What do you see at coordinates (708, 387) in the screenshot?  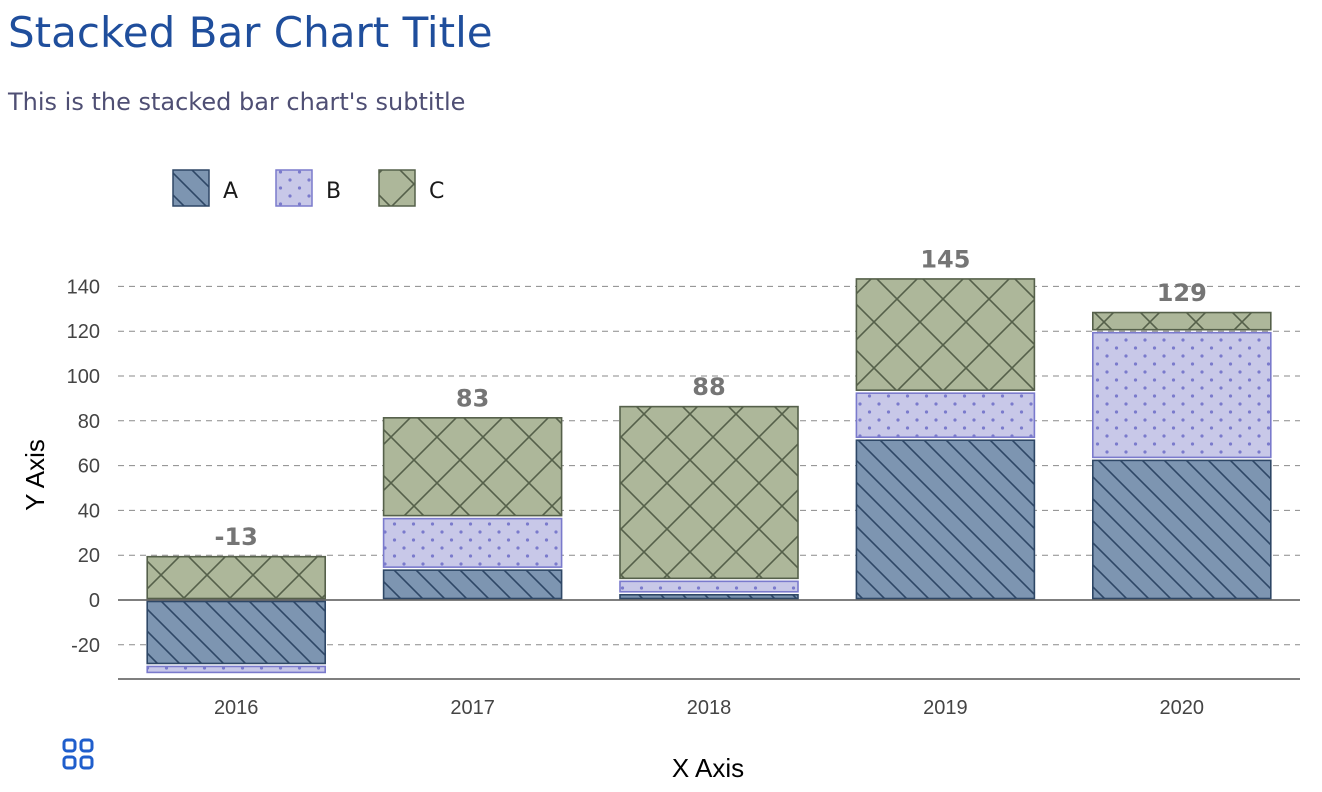 I see `total-label-2018: 88` at bounding box center [708, 387].